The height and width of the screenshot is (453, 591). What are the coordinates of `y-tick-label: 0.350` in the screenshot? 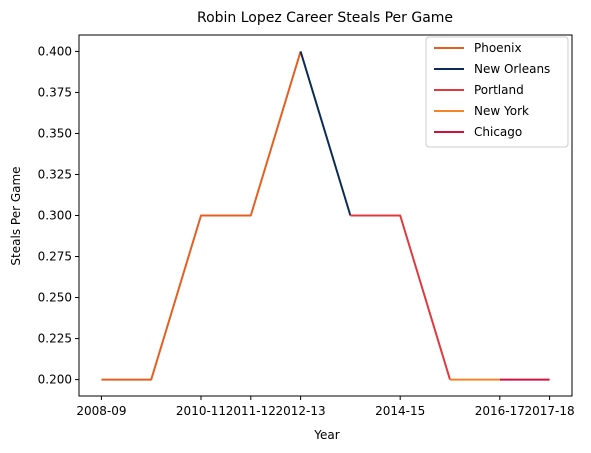 It's located at (55, 133).